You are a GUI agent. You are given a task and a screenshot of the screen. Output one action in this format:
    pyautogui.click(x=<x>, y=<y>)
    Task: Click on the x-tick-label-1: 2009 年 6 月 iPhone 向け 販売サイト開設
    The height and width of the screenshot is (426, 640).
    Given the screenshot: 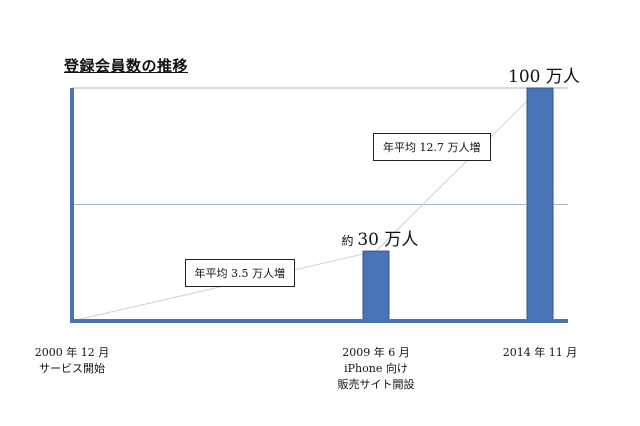 What is the action you would take?
    pyautogui.click(x=376, y=368)
    